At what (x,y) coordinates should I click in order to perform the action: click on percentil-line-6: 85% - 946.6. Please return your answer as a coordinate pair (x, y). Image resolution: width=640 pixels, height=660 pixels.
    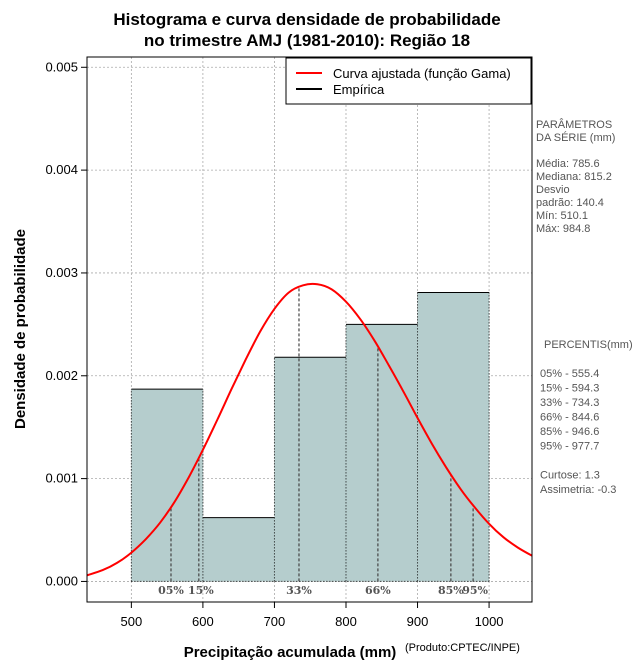
    Looking at the image, I should click on (569, 432).